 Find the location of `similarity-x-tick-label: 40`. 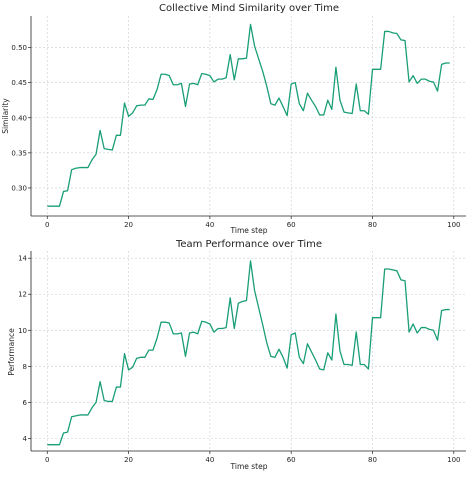

similarity-x-tick-label: 40 is located at coordinates (209, 225).